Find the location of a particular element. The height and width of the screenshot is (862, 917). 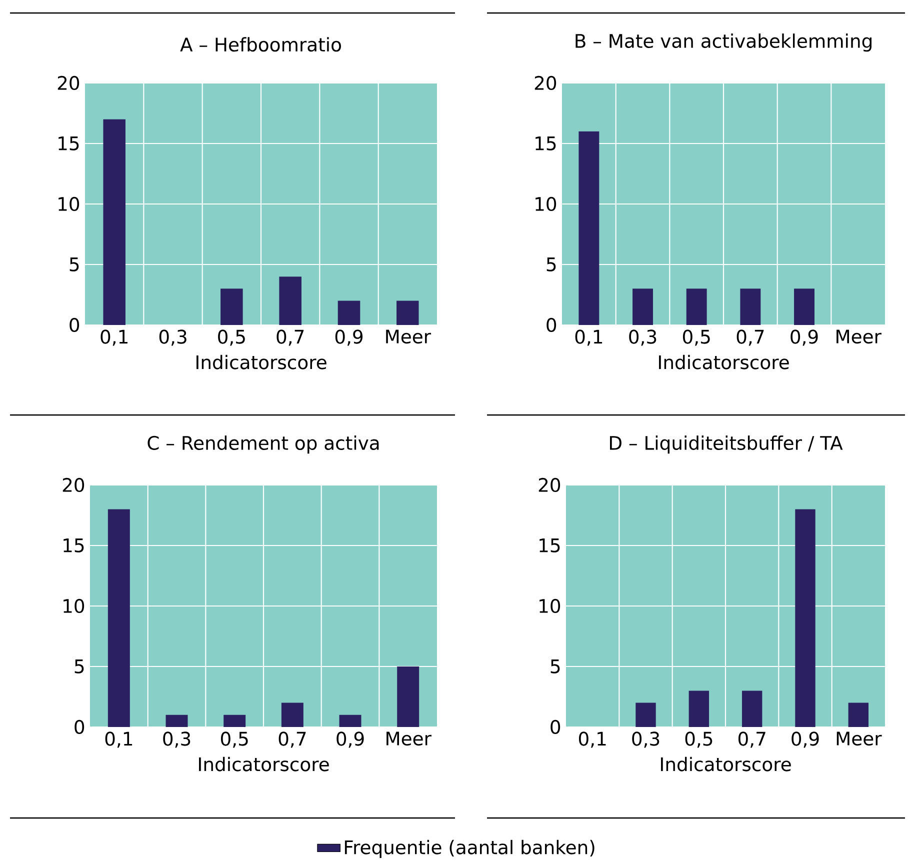

chart-title: D – Liquiditeitsbuffer / TA is located at coordinates (726, 445).